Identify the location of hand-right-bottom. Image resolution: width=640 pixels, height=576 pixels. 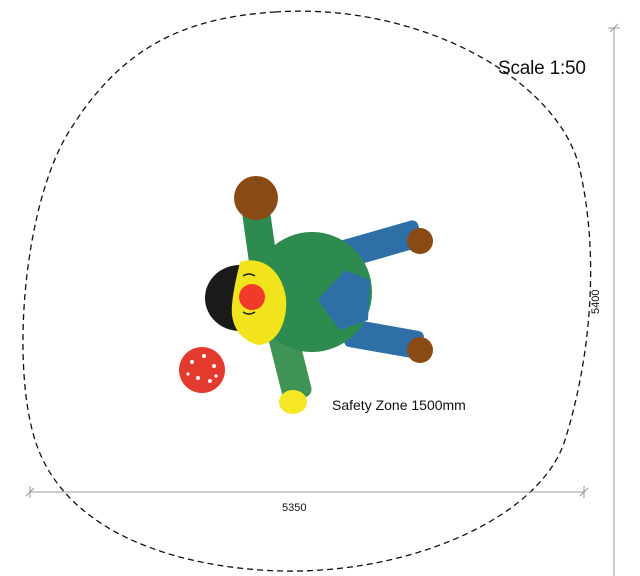
(420, 350).